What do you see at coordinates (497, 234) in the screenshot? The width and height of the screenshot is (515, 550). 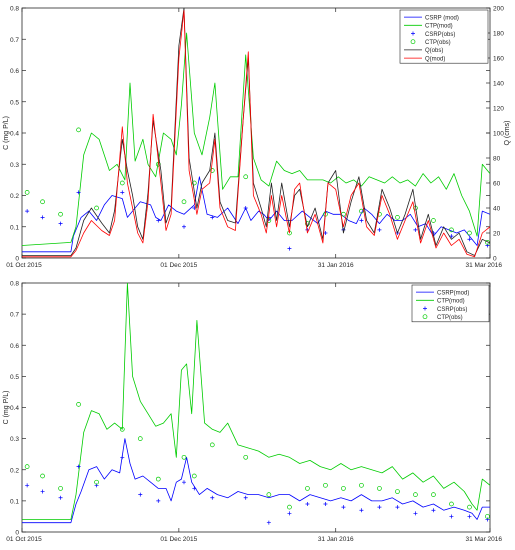 I see `y2-tick-label: 20` at bounding box center [497, 234].